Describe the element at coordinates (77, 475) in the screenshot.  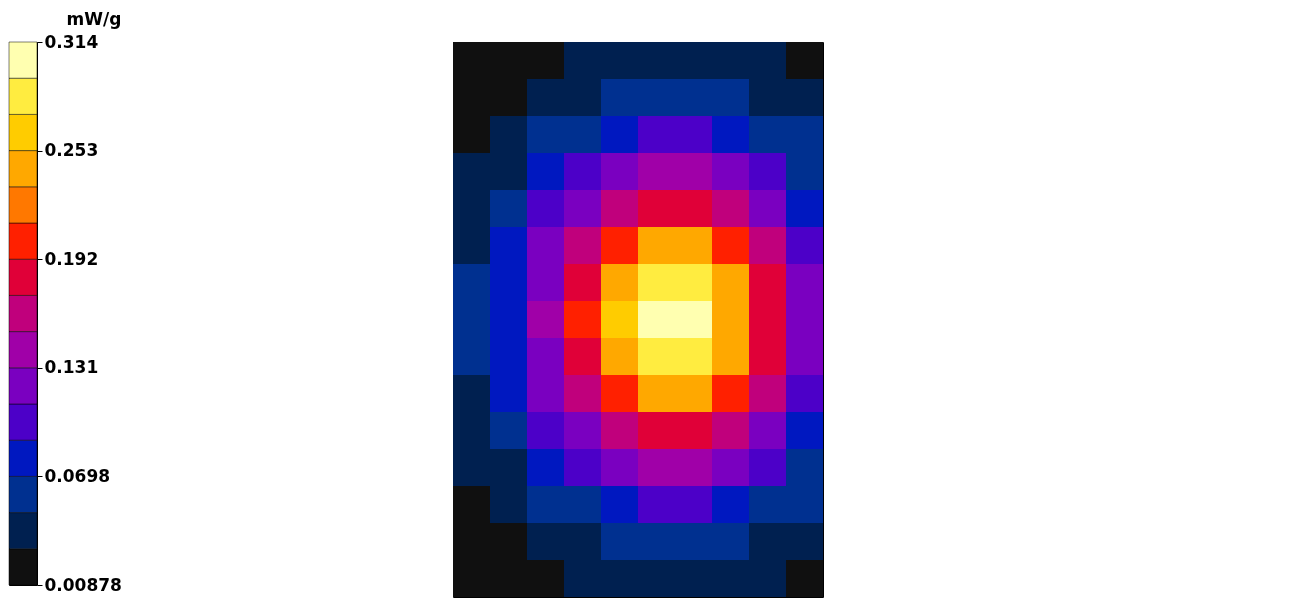
I see `color-bar-label: 0.0698` at that location.